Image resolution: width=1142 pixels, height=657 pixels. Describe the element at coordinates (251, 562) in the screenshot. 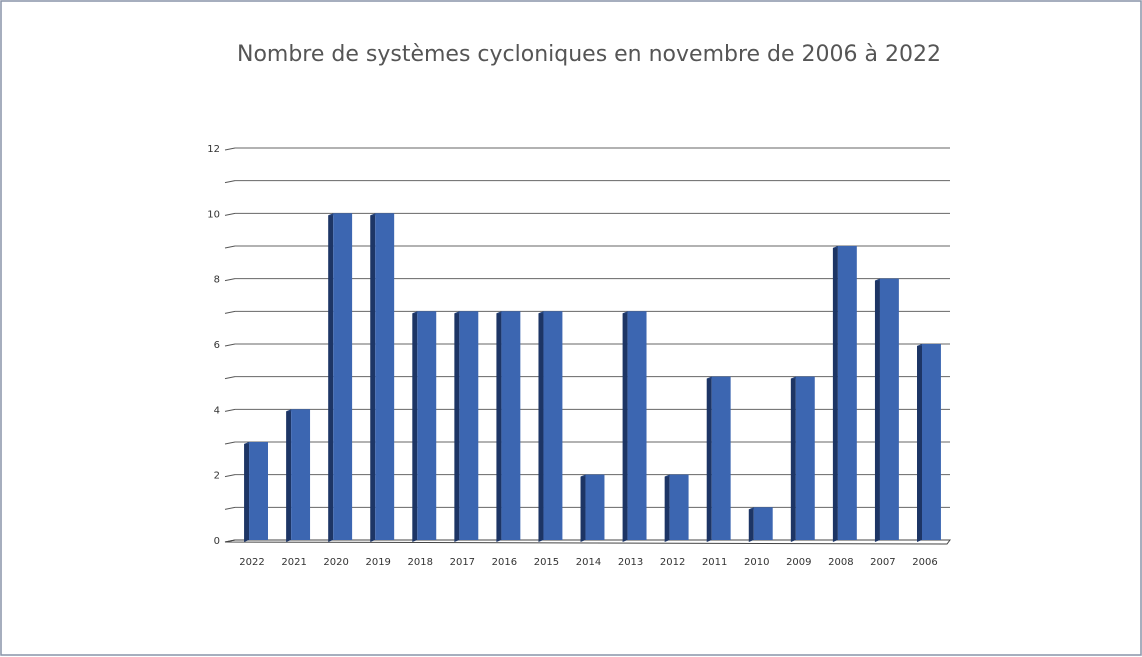

I see `x-tick-label: 2022` at that location.